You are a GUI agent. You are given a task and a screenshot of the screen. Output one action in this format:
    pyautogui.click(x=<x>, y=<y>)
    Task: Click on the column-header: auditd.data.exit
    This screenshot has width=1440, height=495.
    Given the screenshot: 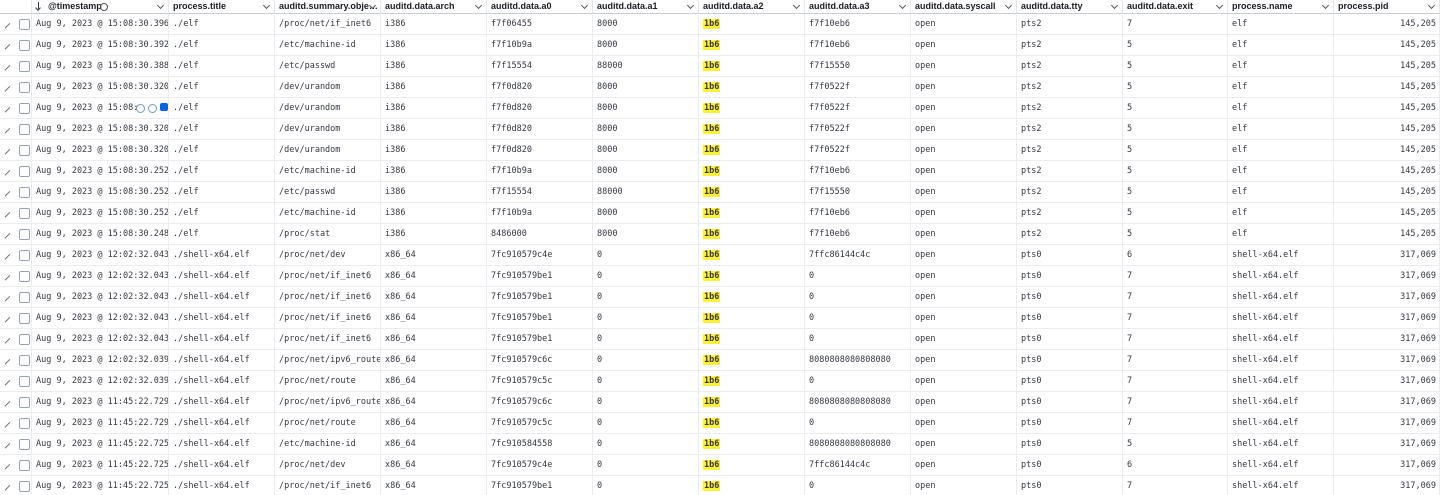 What is the action you would take?
    pyautogui.click(x=1175, y=7)
    